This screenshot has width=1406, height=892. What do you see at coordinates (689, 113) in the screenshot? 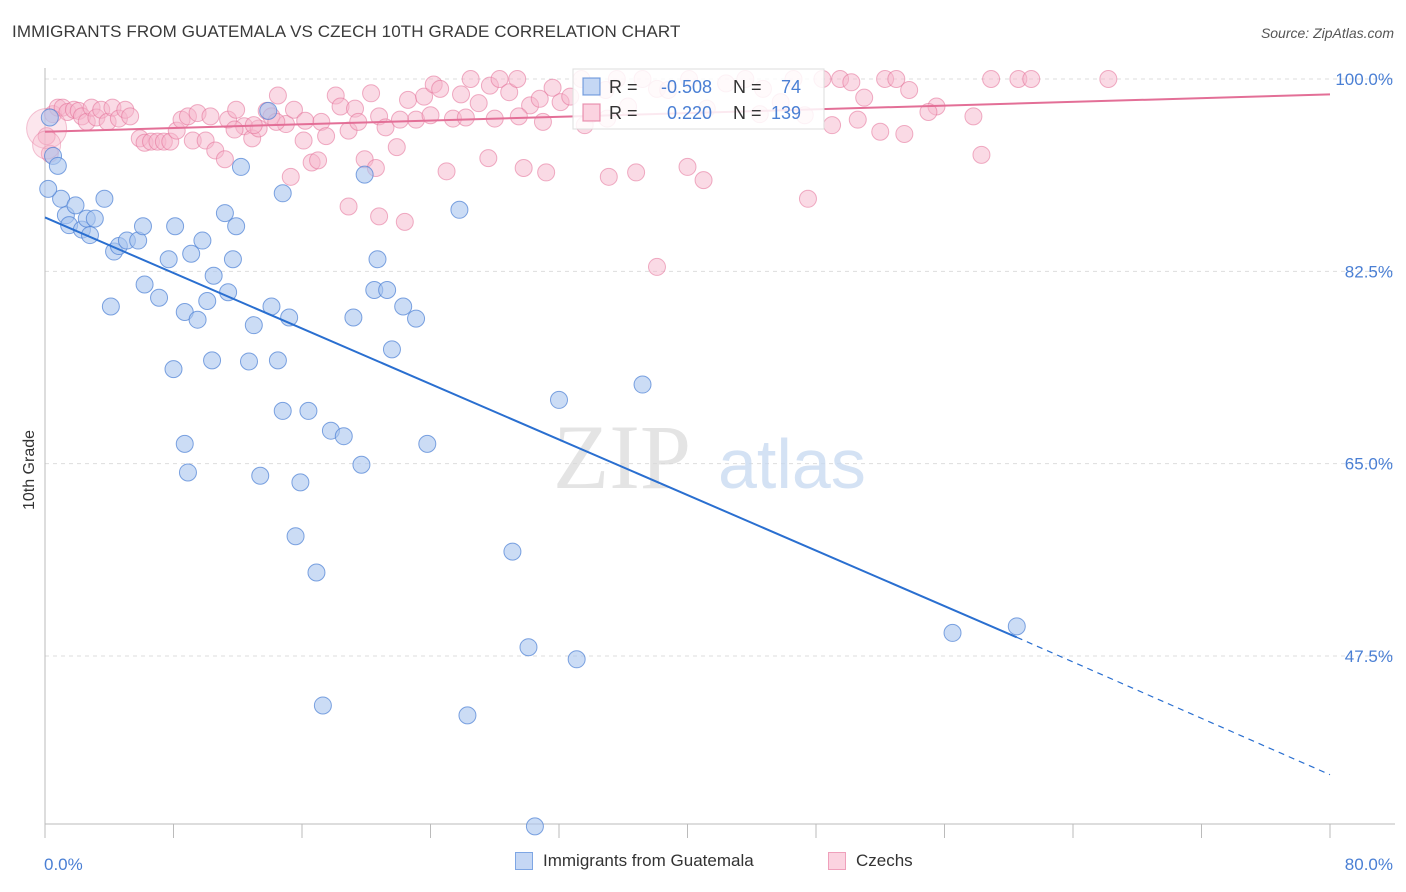
I see `r-value: 0.220` at bounding box center [689, 113].